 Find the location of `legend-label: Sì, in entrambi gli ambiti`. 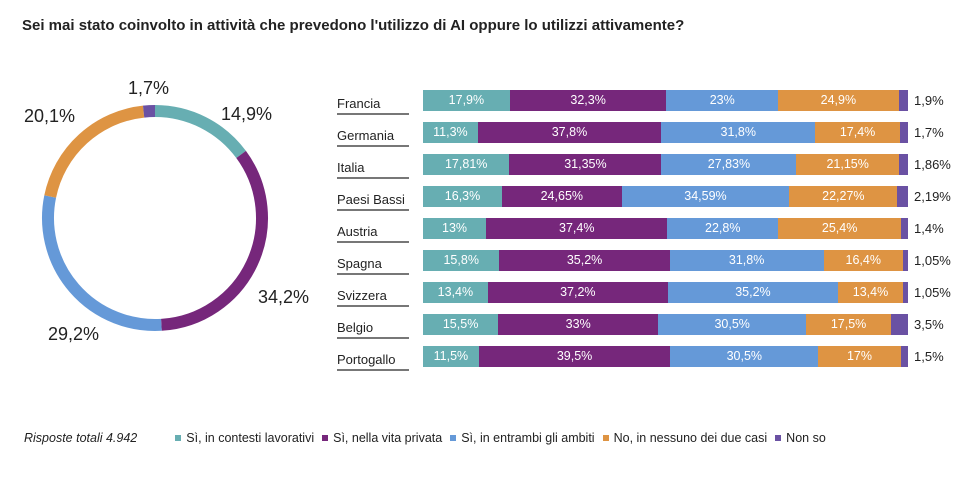

legend-label: Sì, in entrambi gli ambiti is located at coordinates (528, 438).